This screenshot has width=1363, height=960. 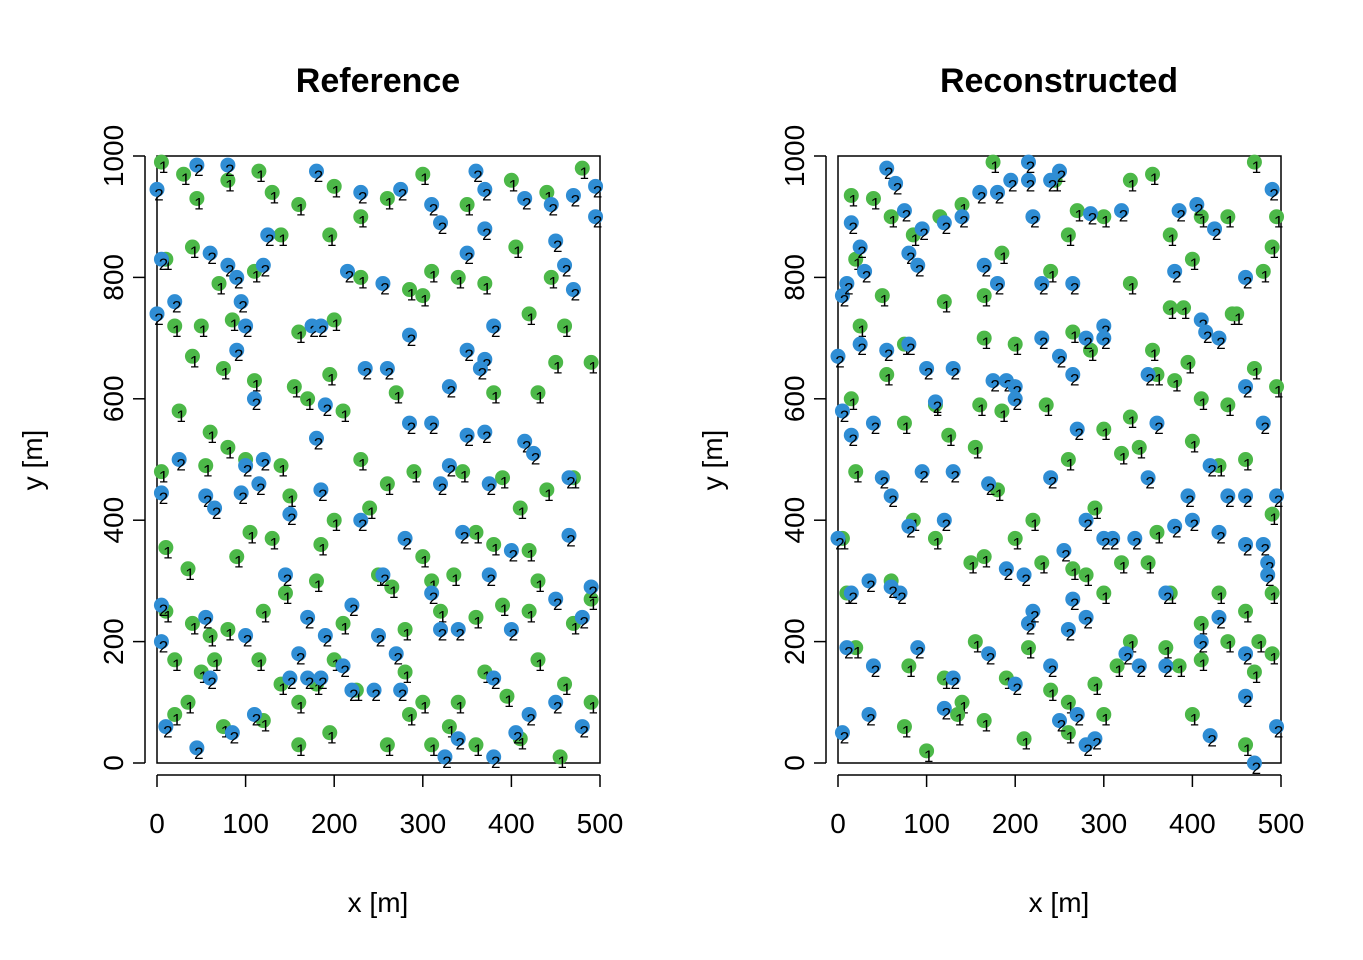 I want to click on x-axis-label: x [m], so click(x=1059, y=902).